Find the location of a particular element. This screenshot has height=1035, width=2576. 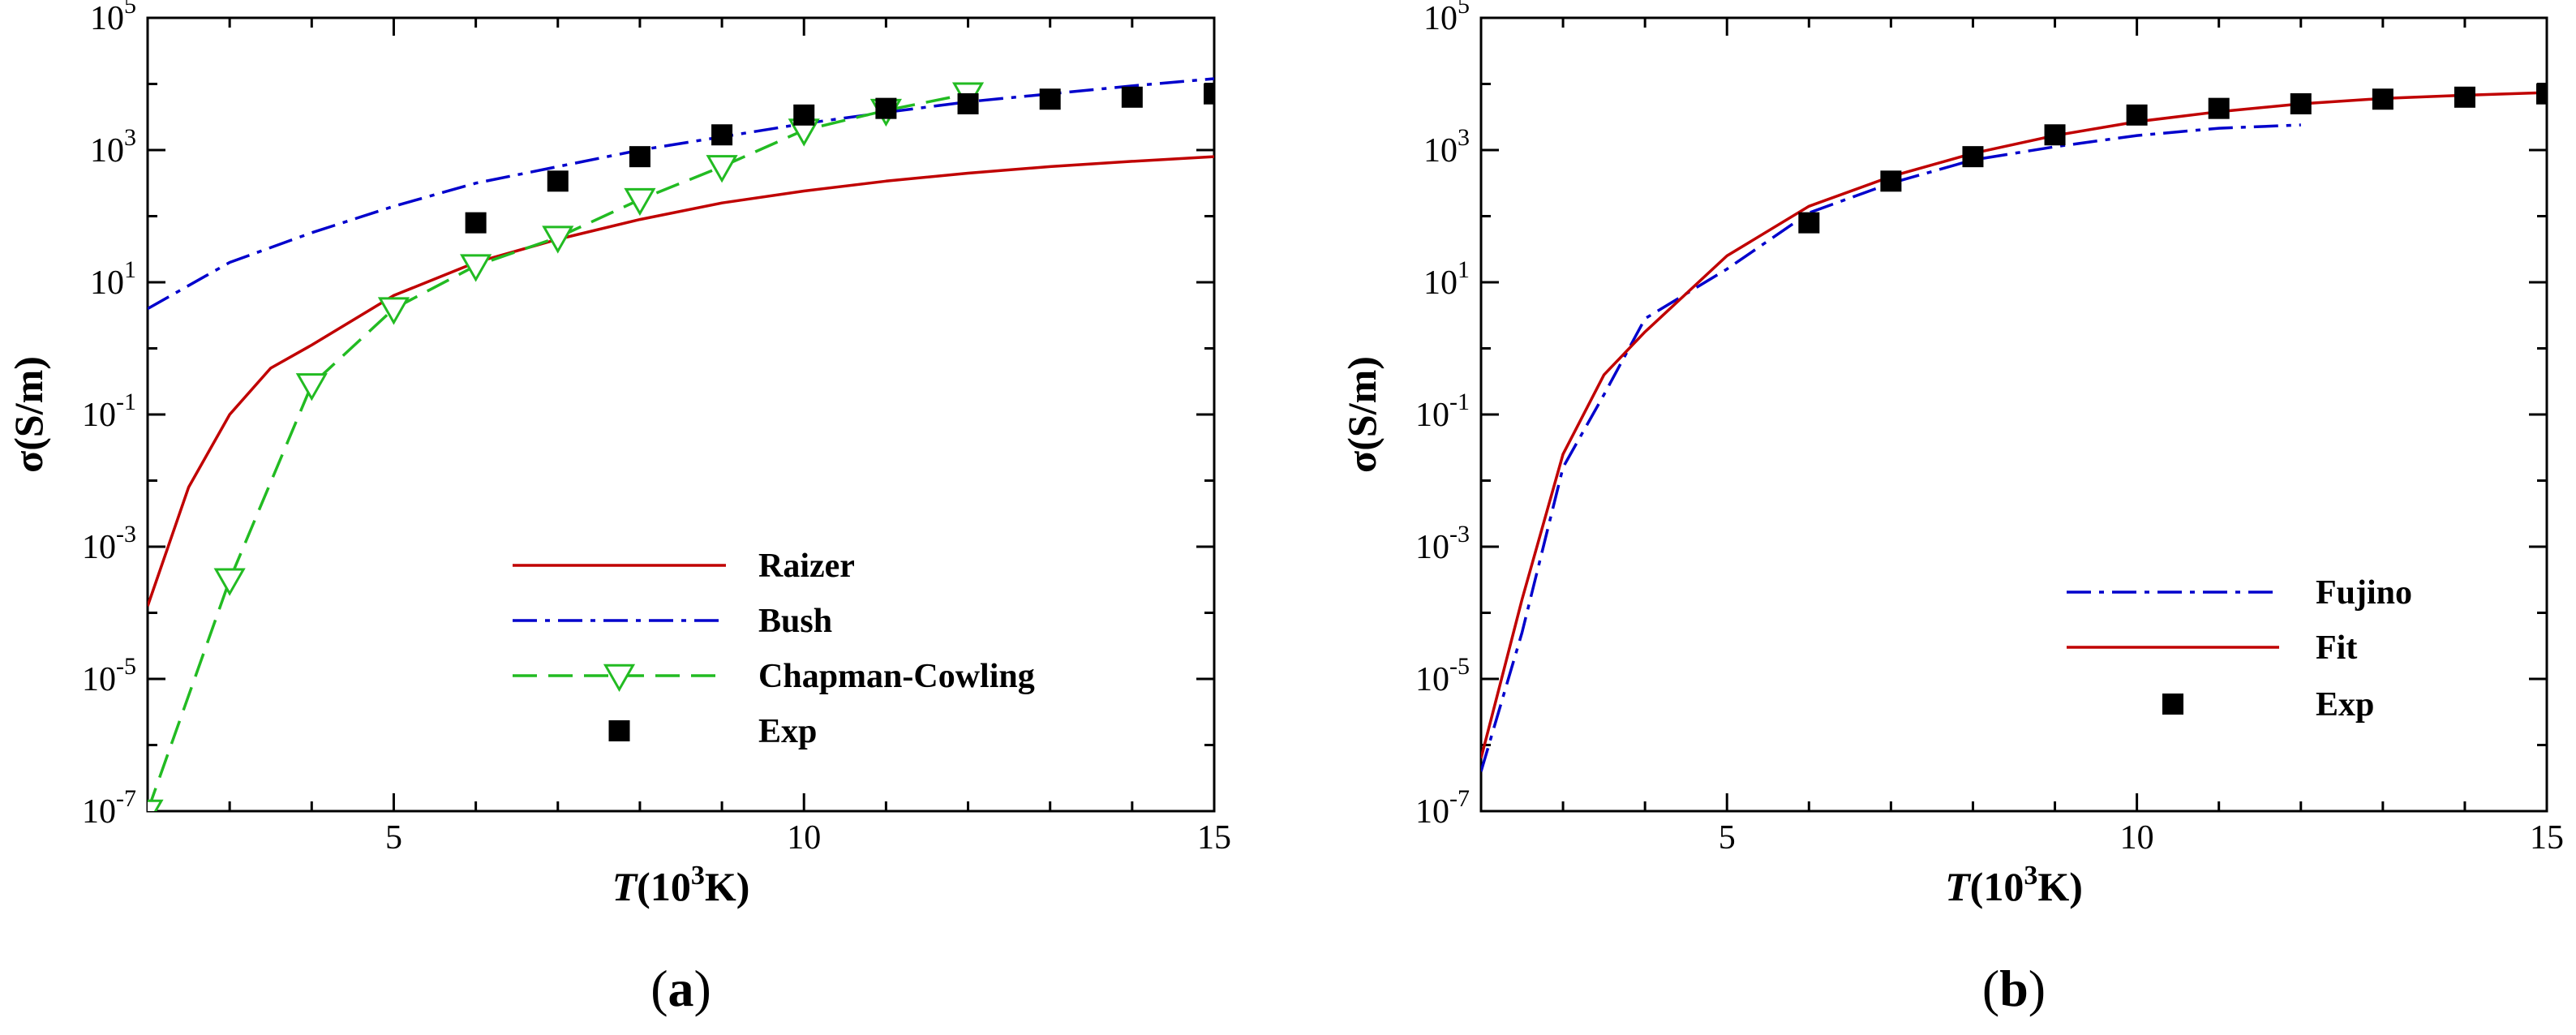

caption-letter: a is located at coordinates (681, 988).